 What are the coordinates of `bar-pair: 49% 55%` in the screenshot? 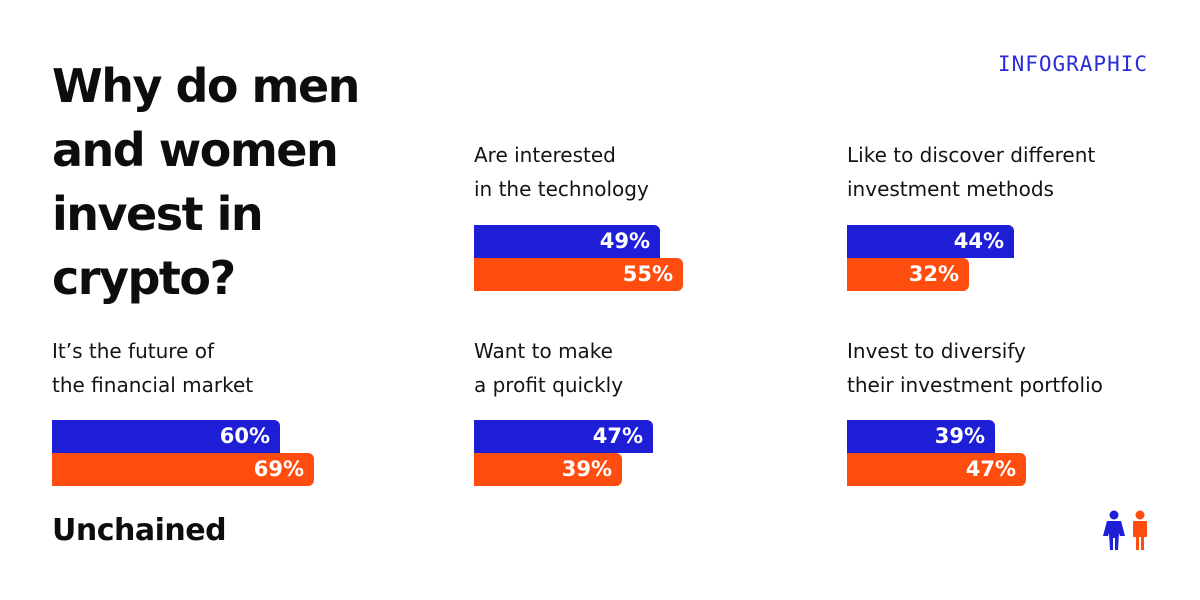 It's located at (634, 258).